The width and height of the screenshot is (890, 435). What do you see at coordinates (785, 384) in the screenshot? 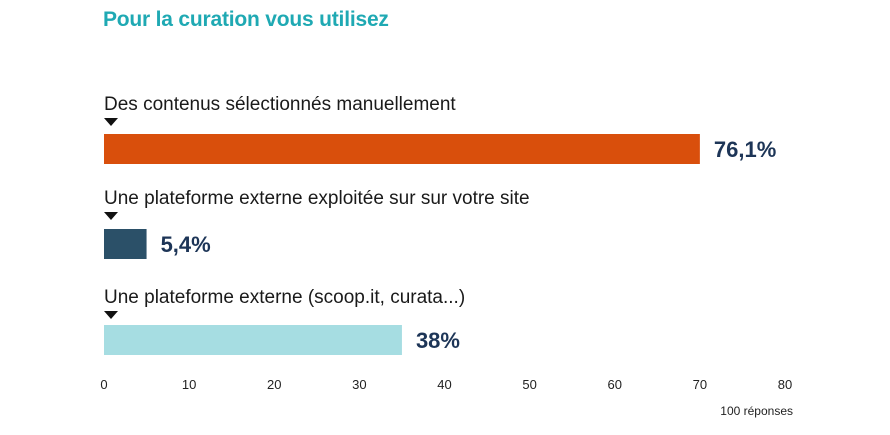
I see `x-tick-label: 80` at bounding box center [785, 384].